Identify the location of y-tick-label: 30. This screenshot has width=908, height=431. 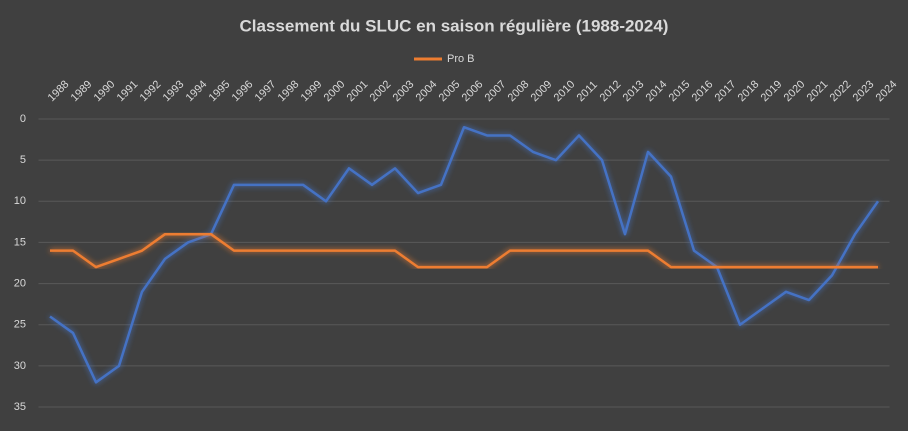
(20, 366).